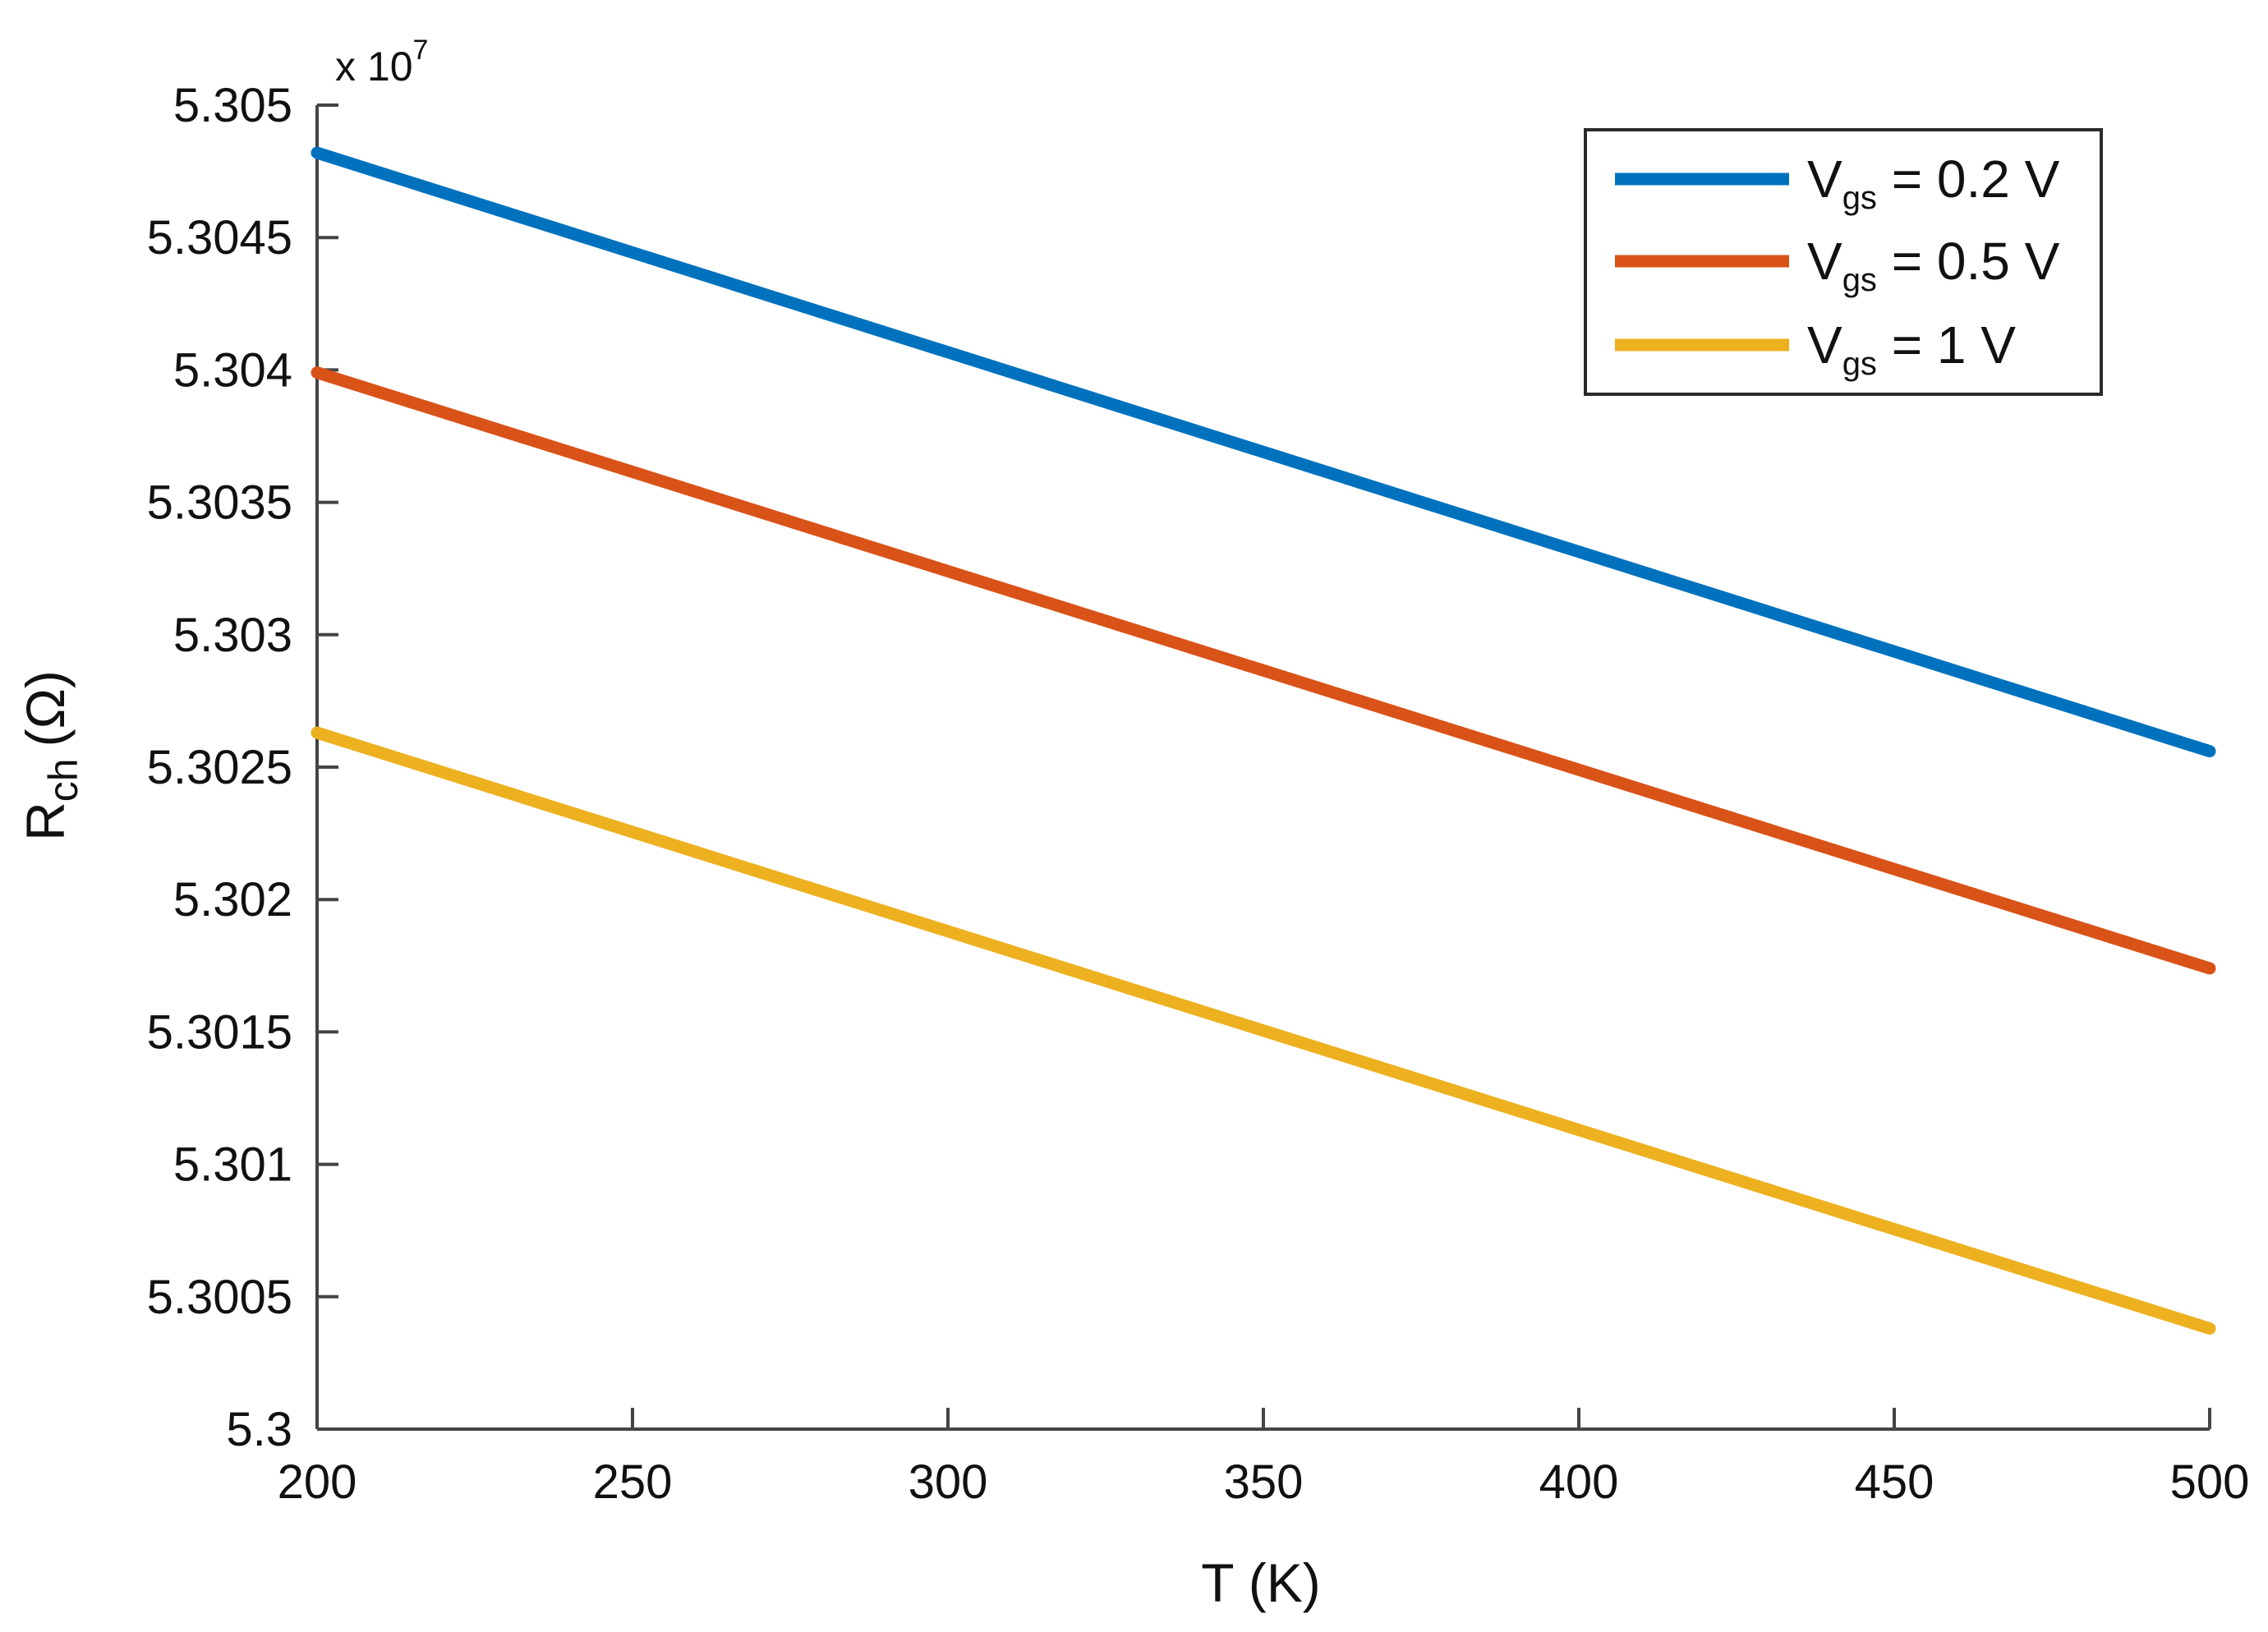 This screenshot has width=2268, height=1632. Describe the element at coordinates (1933, 265) in the screenshot. I see `legend-label-2: Vgs = 0.5 V` at that location.